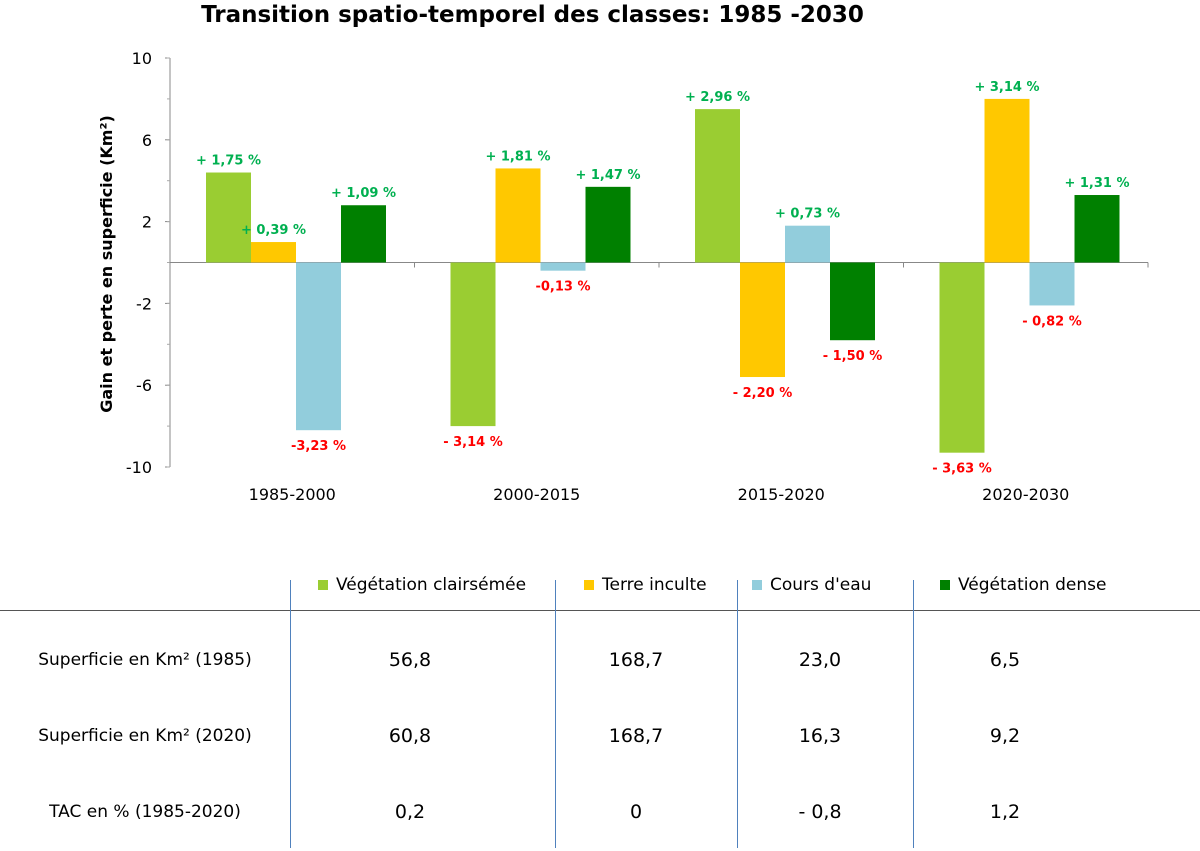  Describe the element at coordinates (962, 469) in the screenshot. I see `data-label: - 3,63 %` at that location.